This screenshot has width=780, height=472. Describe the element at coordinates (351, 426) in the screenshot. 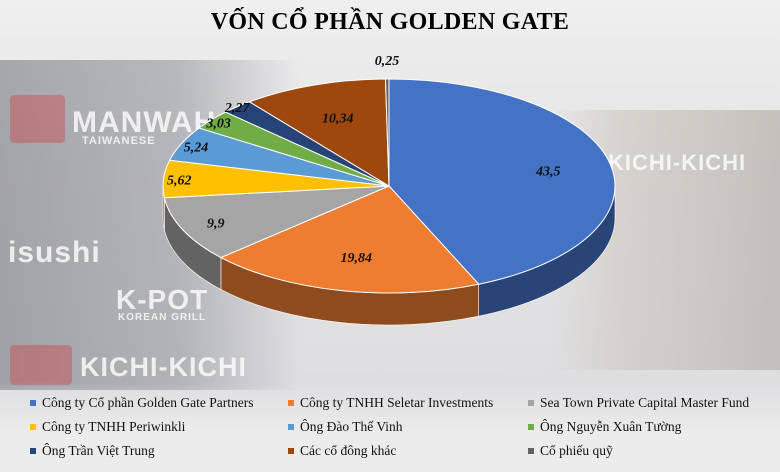

I see `legend-label: Ông Đào Thế Vinh` at that location.